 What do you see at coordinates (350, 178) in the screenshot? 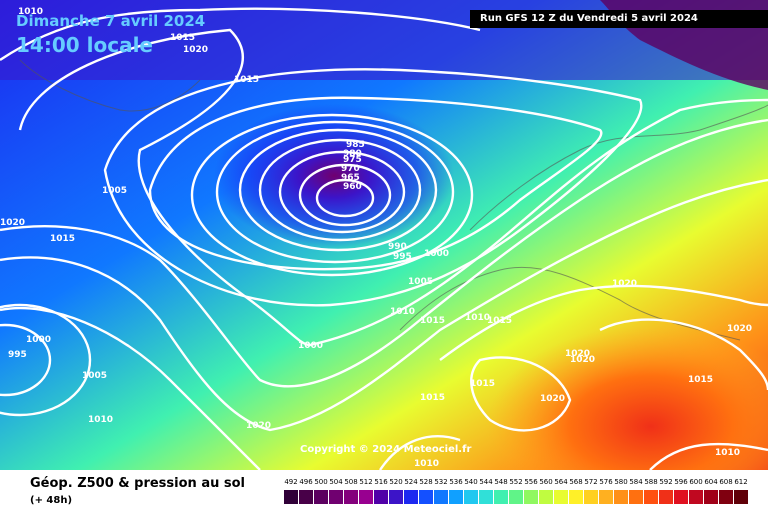
I see `isobar-label: 965` at bounding box center [350, 178].